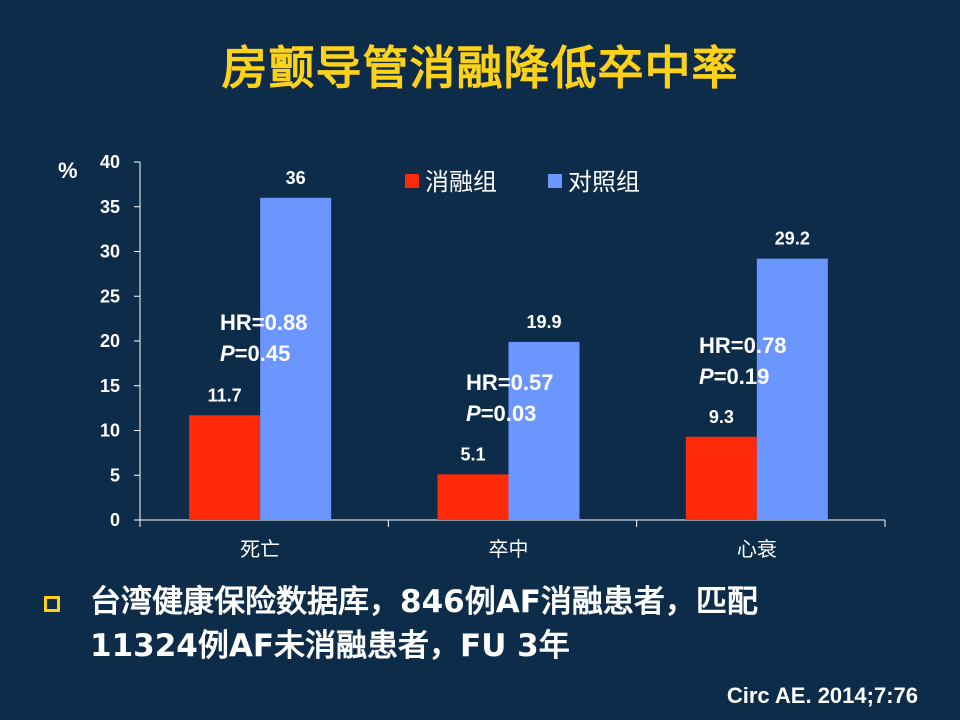 The image size is (960, 720). I want to click on y-tick-label: 25, so click(110, 296).